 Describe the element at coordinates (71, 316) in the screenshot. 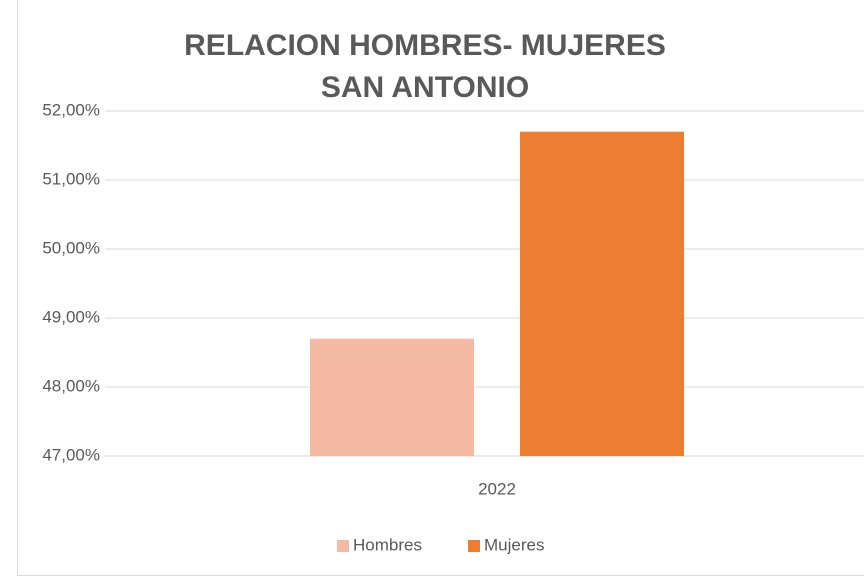

I see `y-tick-label: 49,00%` at that location.